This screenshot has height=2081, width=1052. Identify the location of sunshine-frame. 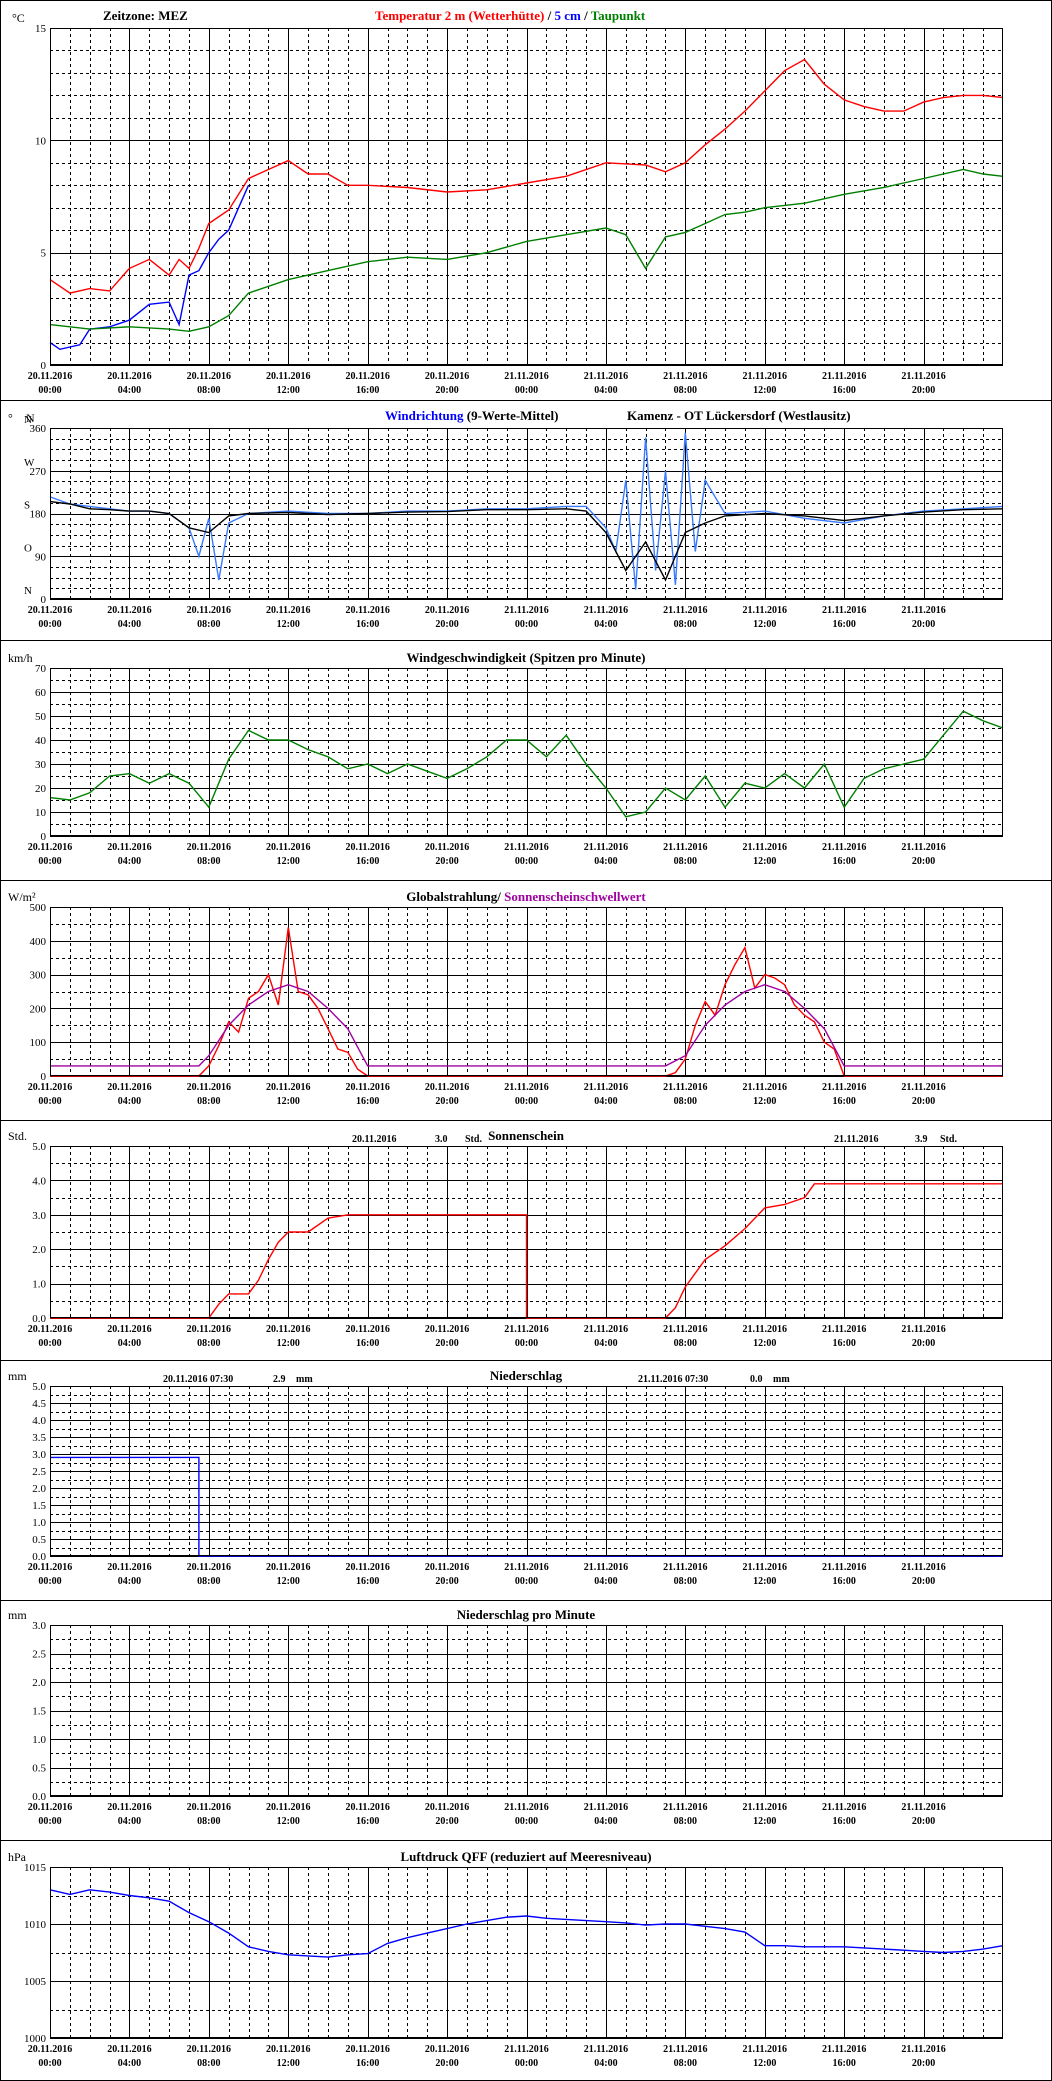
(526, 1232).